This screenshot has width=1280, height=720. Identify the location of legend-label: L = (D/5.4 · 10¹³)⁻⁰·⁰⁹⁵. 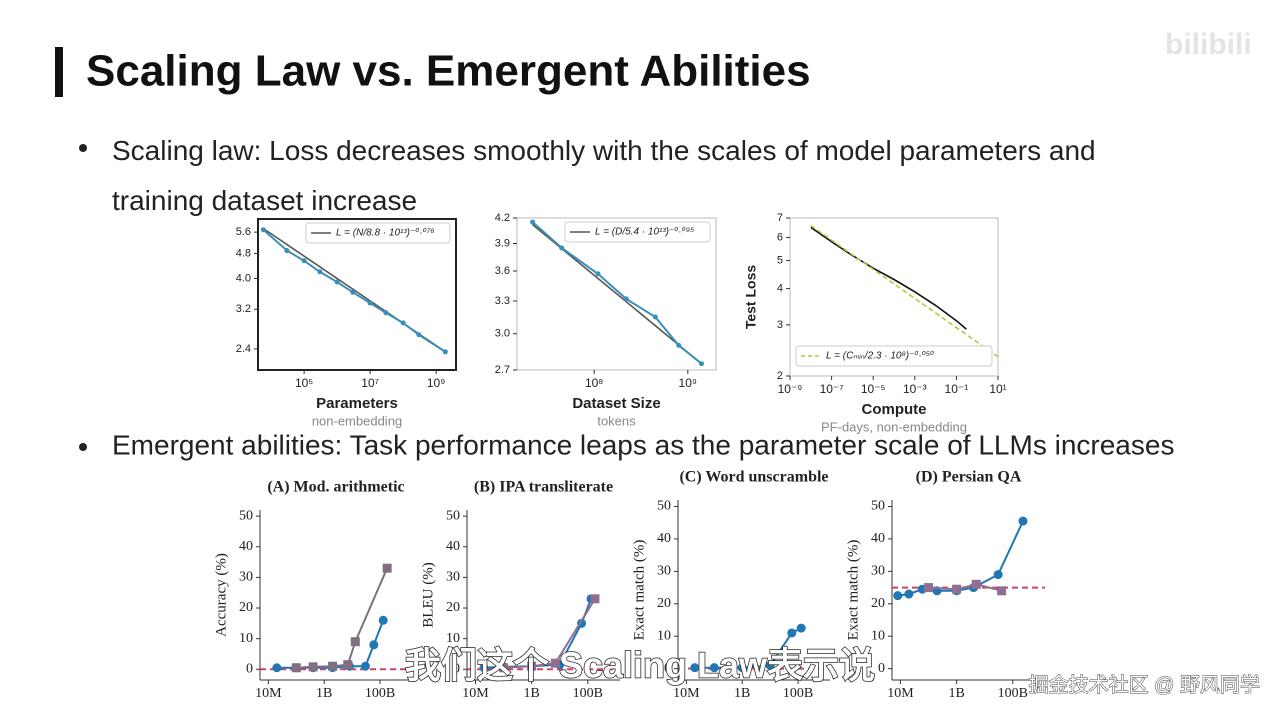
(644, 232).